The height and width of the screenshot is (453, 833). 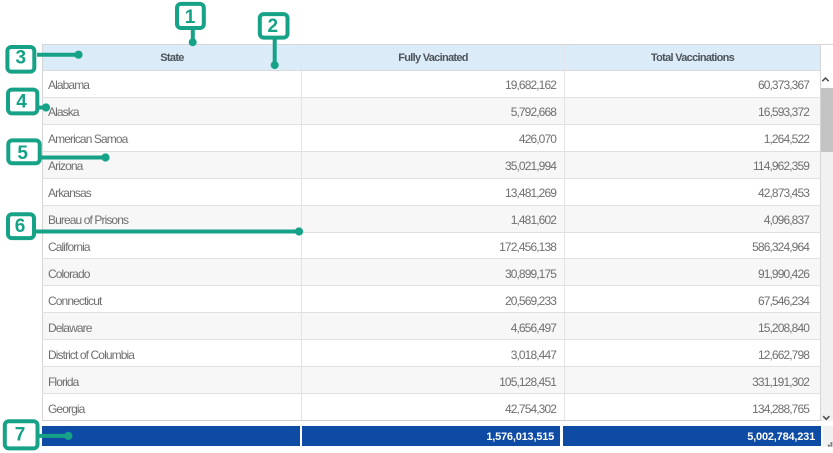 What do you see at coordinates (21, 102) in the screenshot?
I see `svg-text: 4` at bounding box center [21, 102].